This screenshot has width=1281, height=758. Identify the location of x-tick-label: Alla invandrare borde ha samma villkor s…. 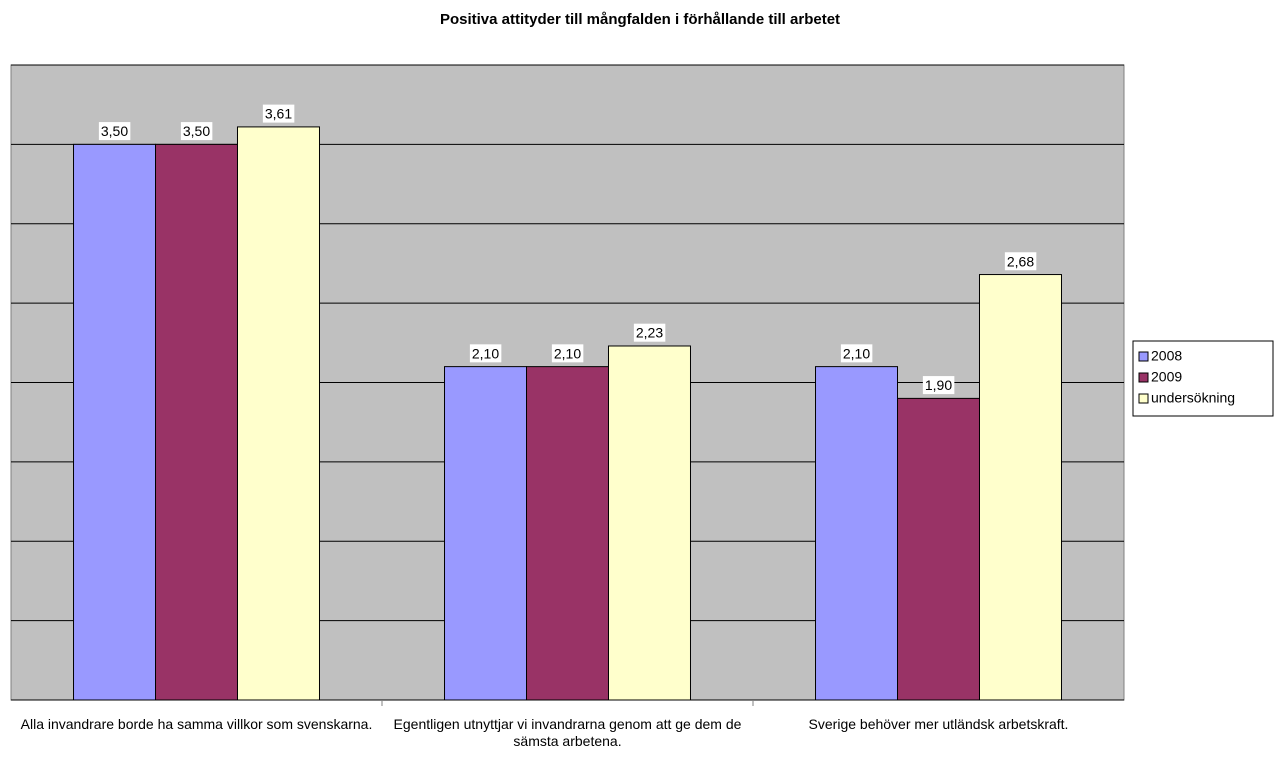
(196, 724).